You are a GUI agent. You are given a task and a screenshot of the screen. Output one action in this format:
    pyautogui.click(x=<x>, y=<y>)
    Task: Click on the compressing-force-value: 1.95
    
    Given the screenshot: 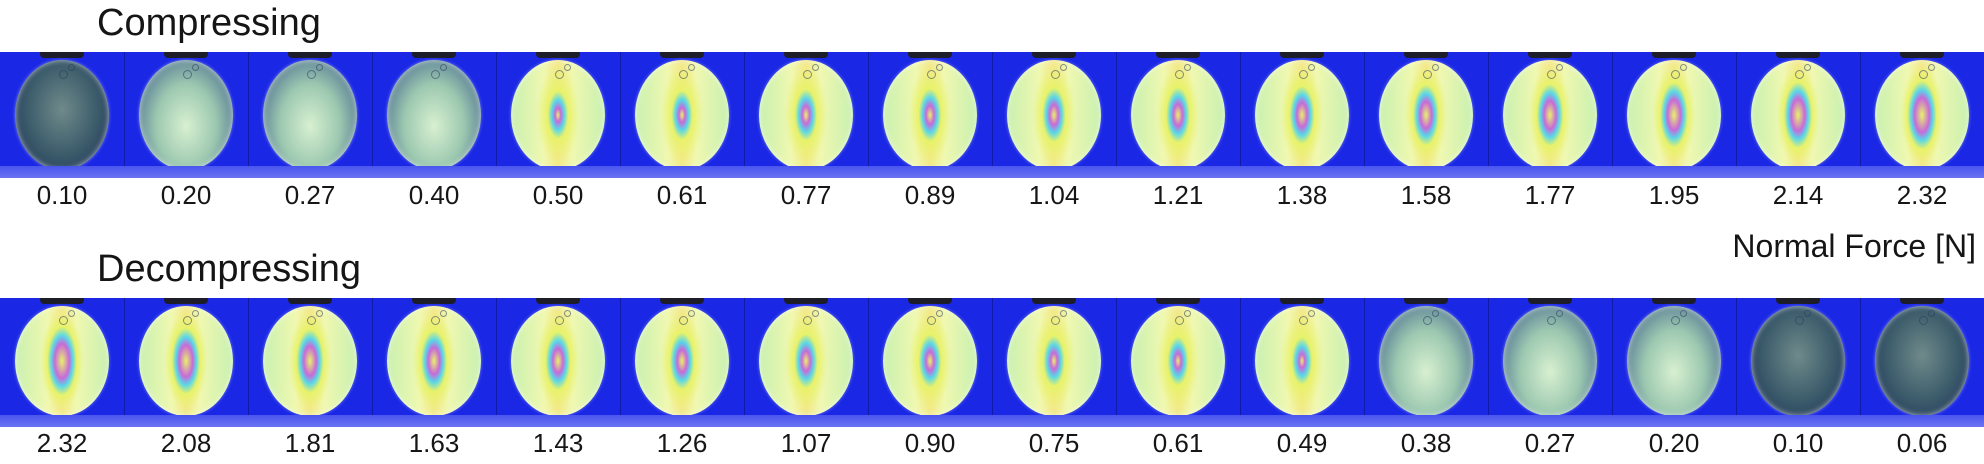 What is the action you would take?
    pyautogui.click(x=1674, y=195)
    